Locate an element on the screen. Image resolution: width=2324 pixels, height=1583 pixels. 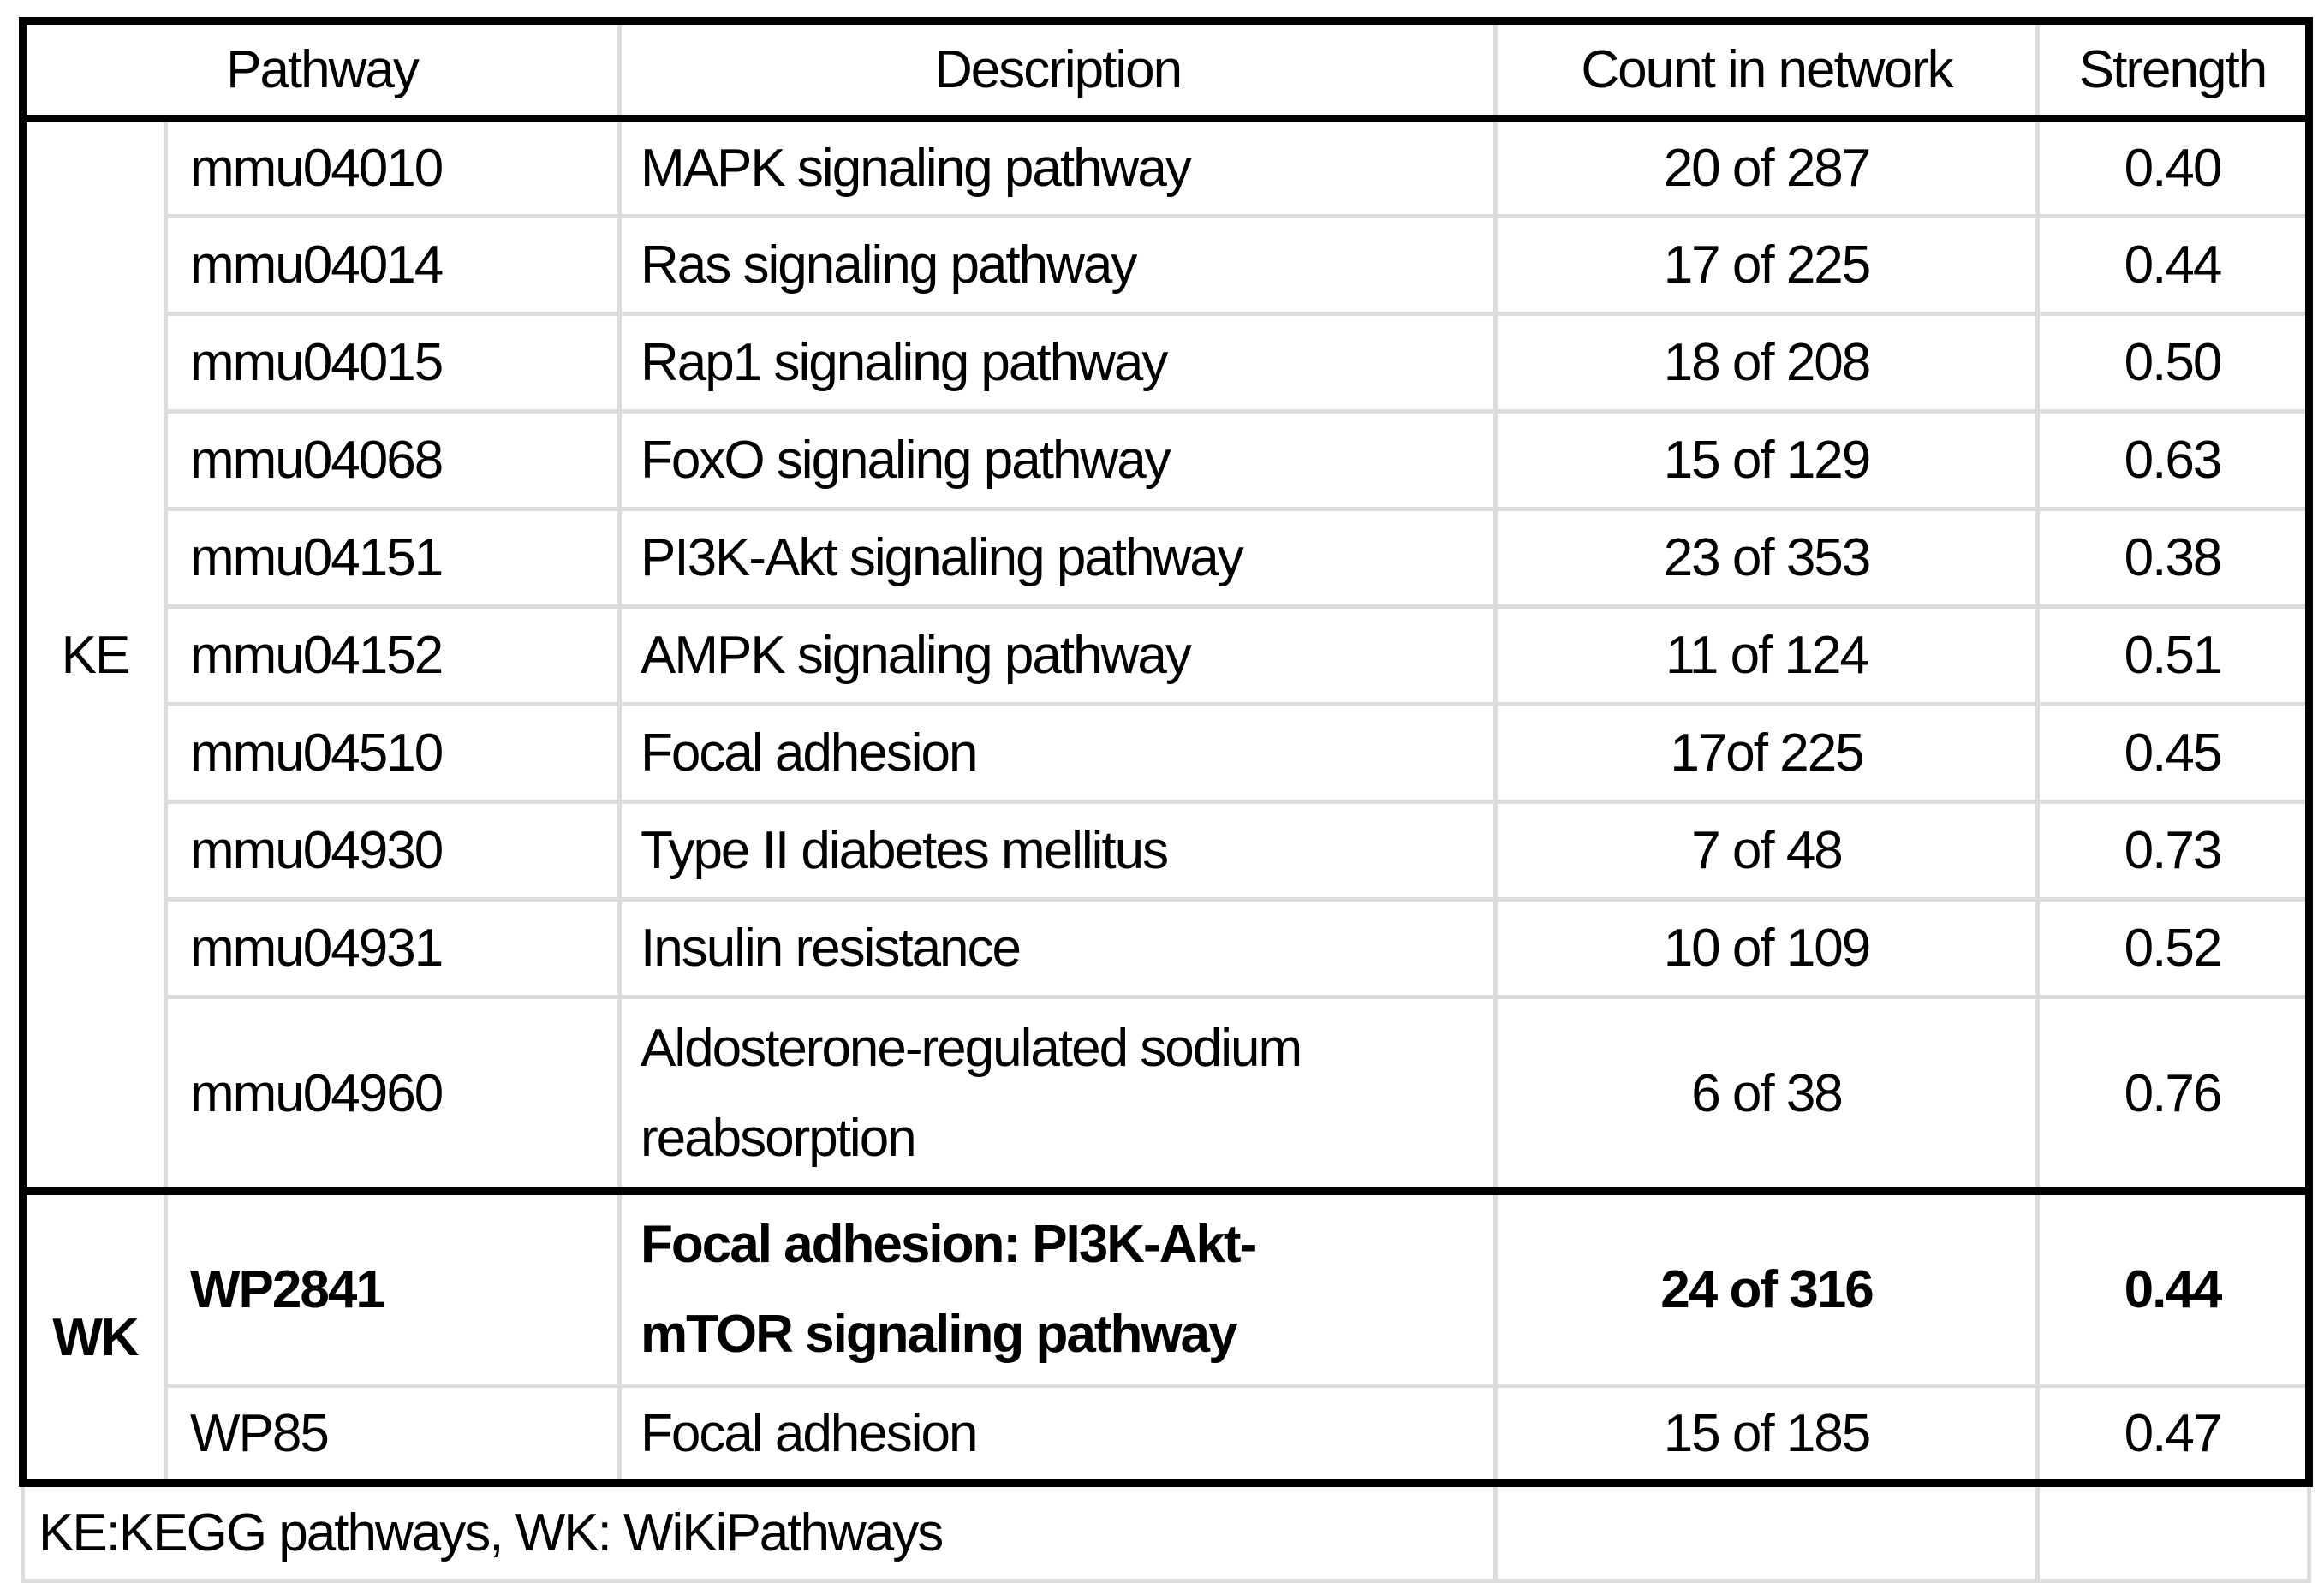
footnote-cell: KE:KEGG pathways, WK: WiKiPathways is located at coordinates (759, 1532).